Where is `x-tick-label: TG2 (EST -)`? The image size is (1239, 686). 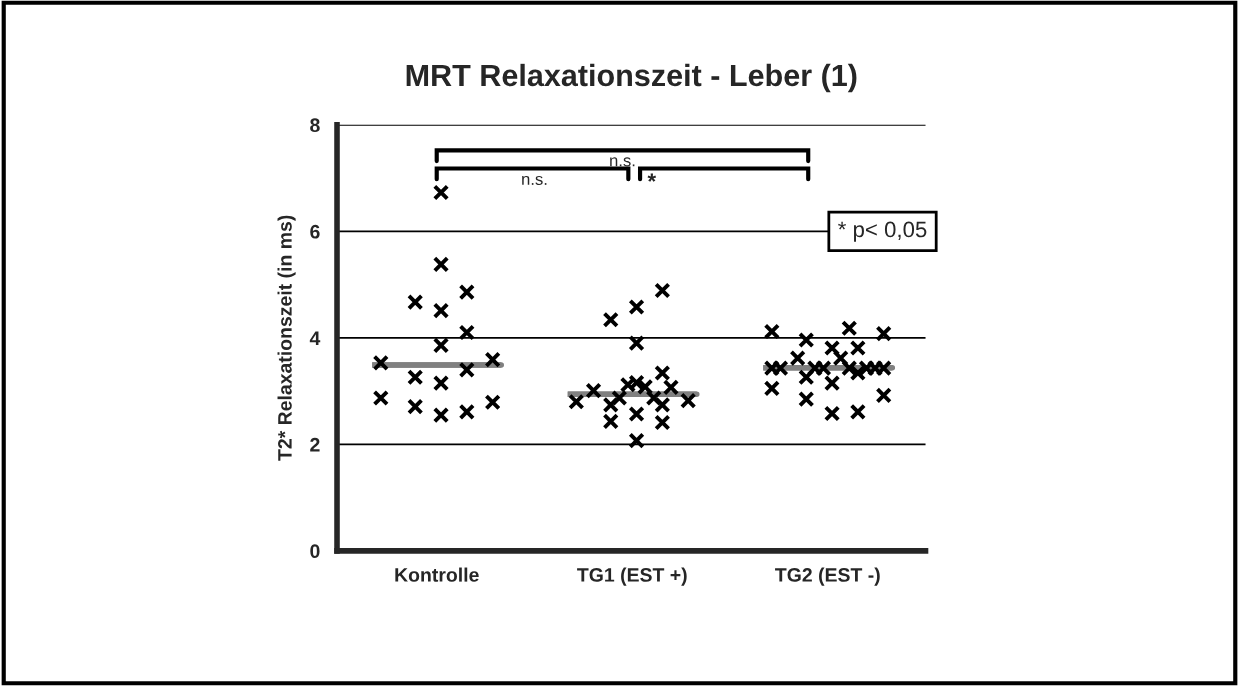
x-tick-label: TG2 (EST -) is located at coordinates (827, 576).